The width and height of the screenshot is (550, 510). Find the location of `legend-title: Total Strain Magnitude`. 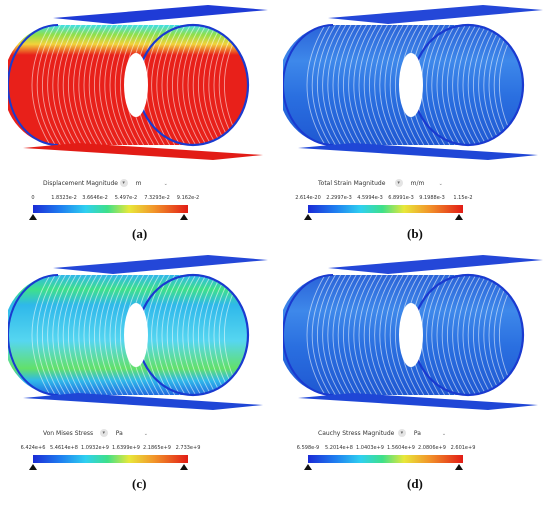

legend-title: Total Strain Magnitude is located at coordinates (352, 183).